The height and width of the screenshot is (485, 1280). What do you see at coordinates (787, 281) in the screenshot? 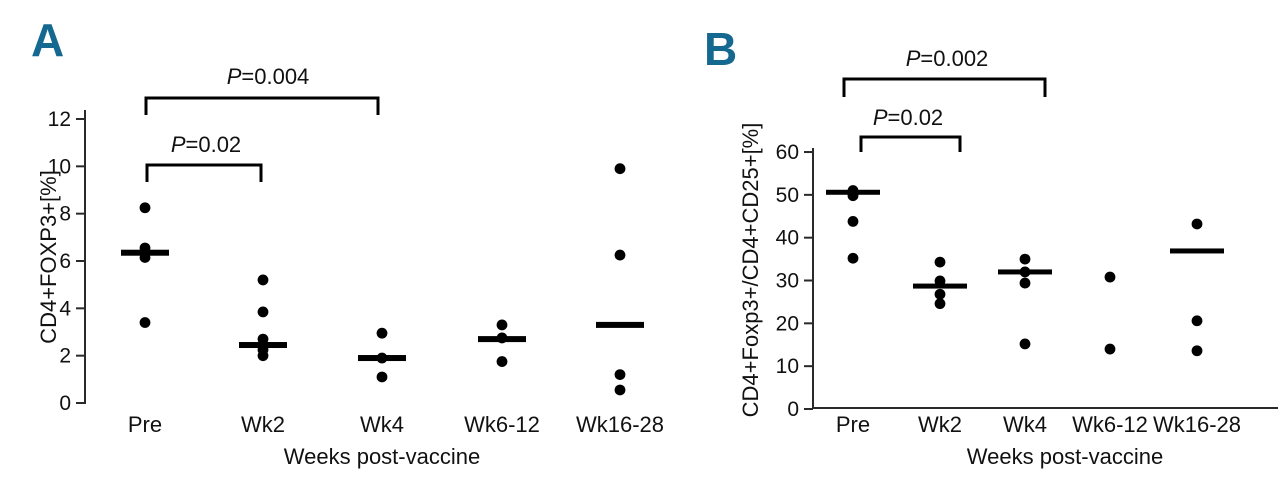
I see `y-tick-label: 30` at bounding box center [787, 281].